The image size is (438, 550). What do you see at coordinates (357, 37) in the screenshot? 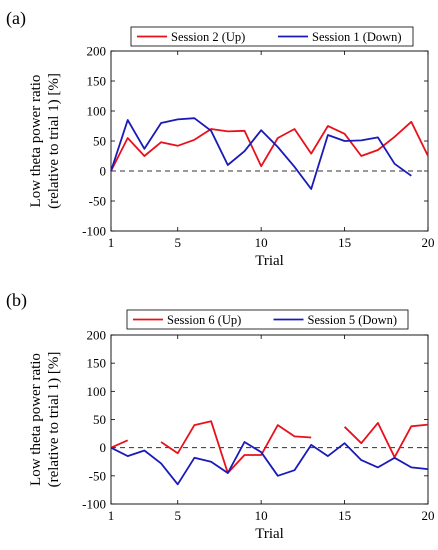
I see `legend-label: Session 1 (Down)` at bounding box center [357, 37].